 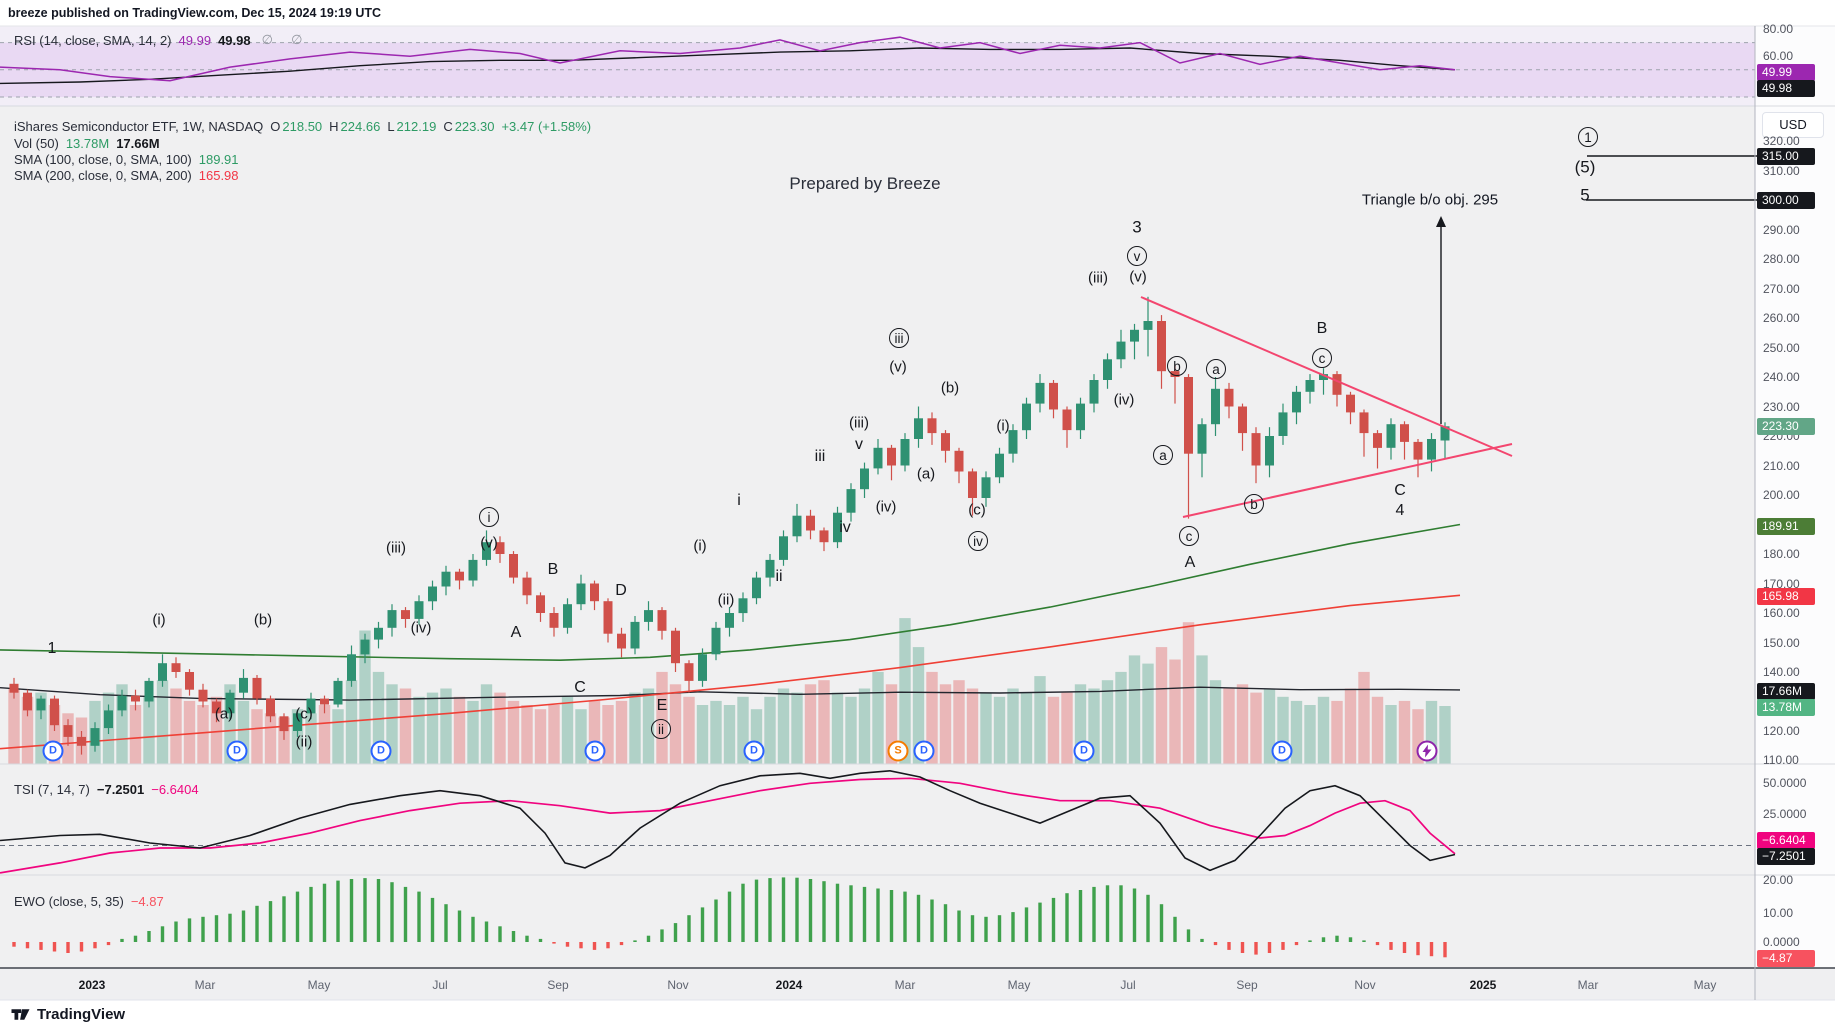 I want to click on tradingview-logo-icon, so click(x=20, y=1014).